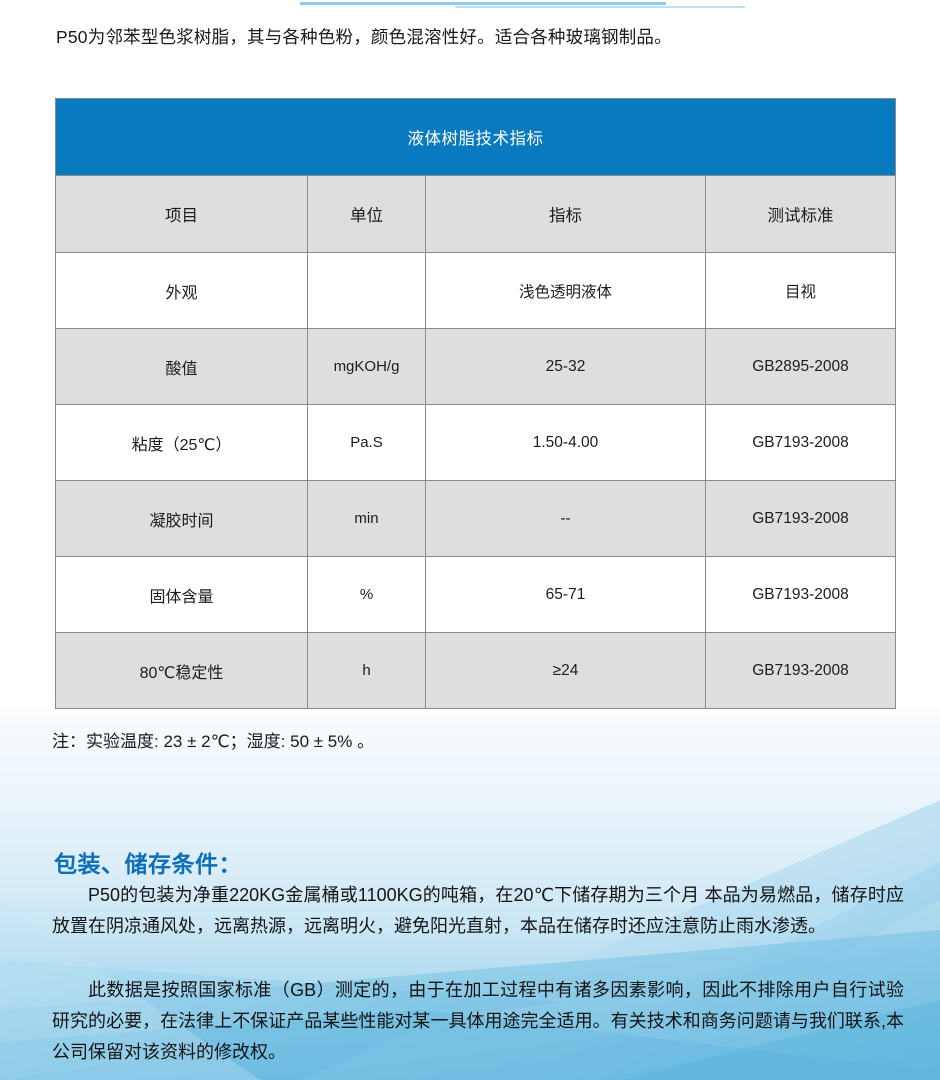 The width and height of the screenshot is (940, 1080). I want to click on table-header-row: 项目 单位 指标 测试标准, so click(475, 214).